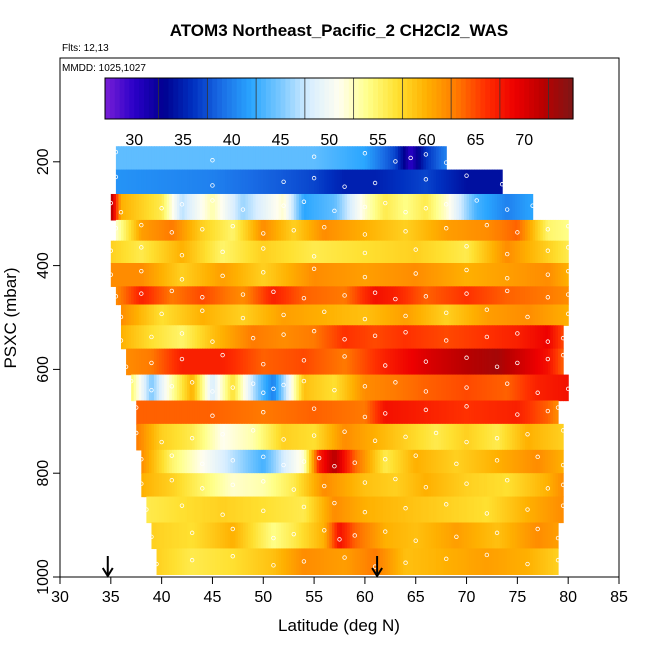 The width and height of the screenshot is (650, 650). I want to click on x-tick-label: 45, so click(213, 597).